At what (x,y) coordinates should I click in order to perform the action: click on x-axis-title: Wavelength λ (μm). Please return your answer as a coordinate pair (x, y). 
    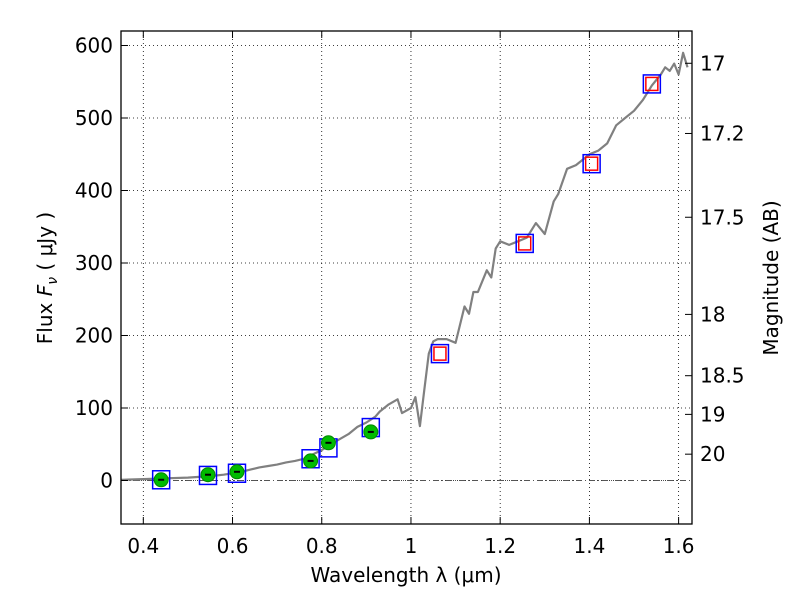
    Looking at the image, I should click on (405, 575).